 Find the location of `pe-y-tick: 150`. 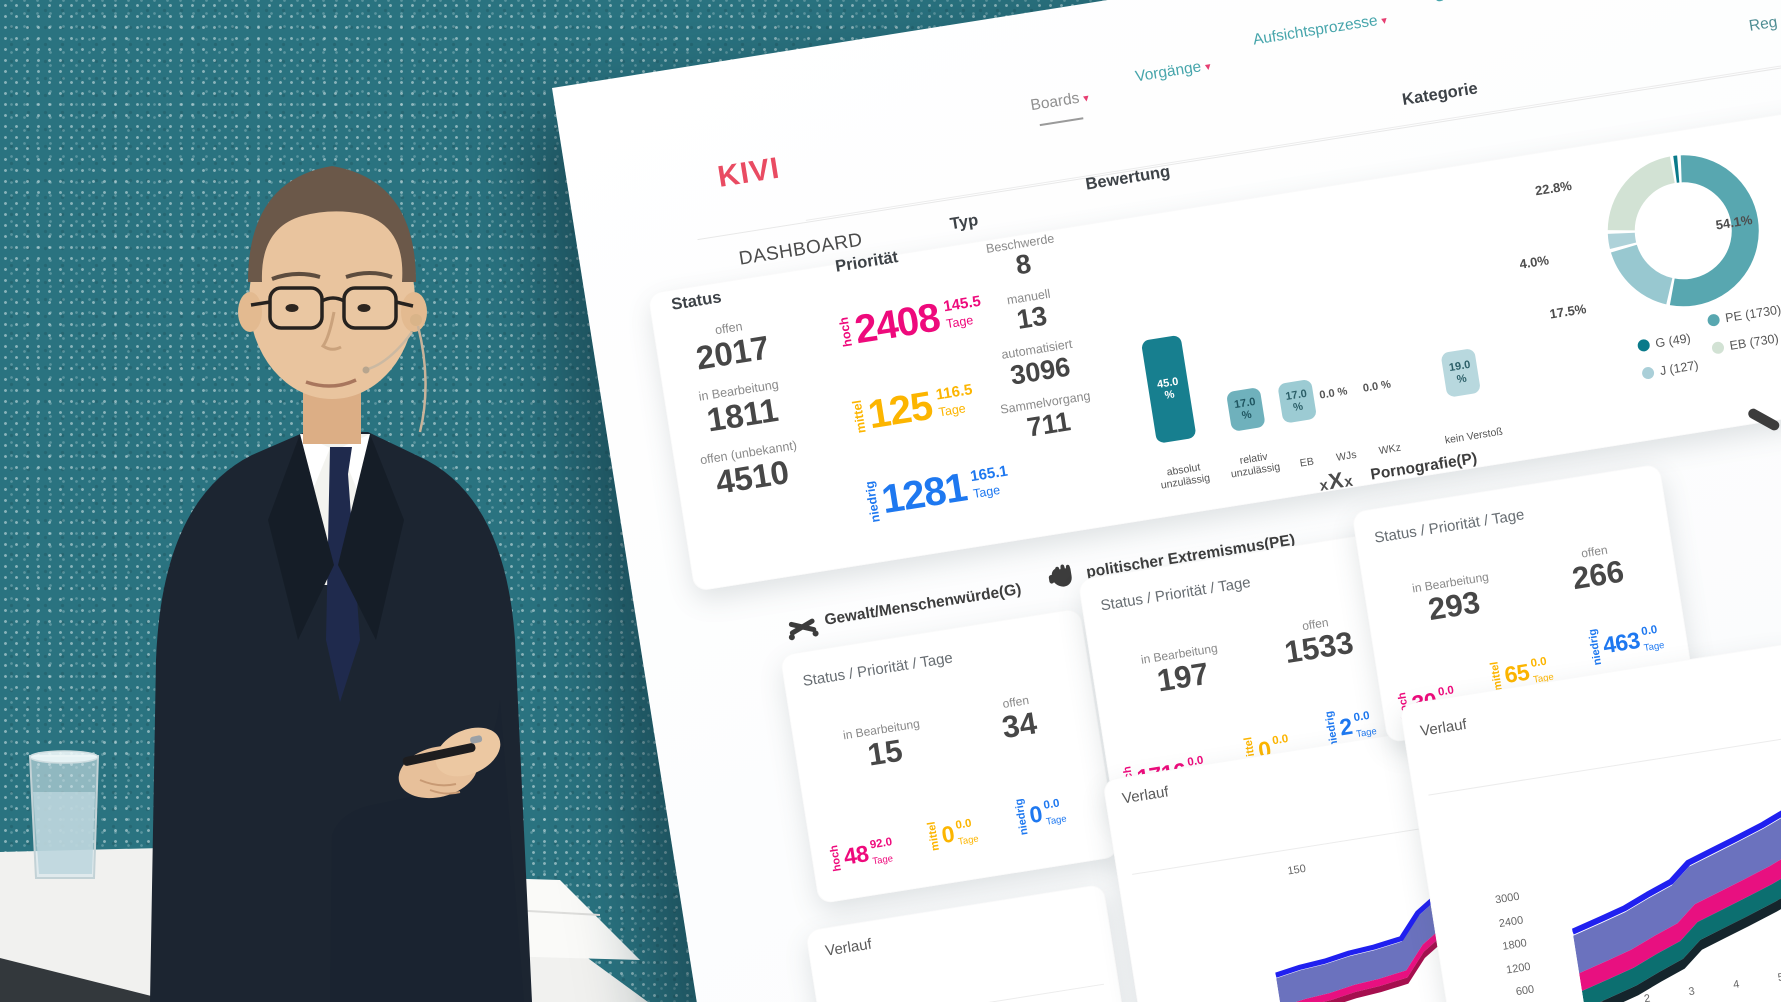

pe-y-tick: 150 is located at coordinates (1296, 870).